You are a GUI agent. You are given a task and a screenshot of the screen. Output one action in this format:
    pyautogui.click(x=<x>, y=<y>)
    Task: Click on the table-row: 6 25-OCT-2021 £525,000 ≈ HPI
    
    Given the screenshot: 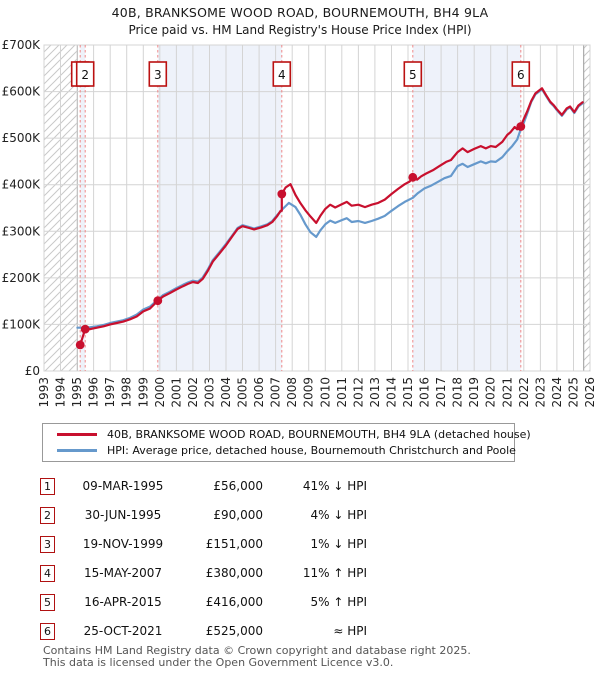 What is the action you would take?
    pyautogui.click(x=203, y=631)
    